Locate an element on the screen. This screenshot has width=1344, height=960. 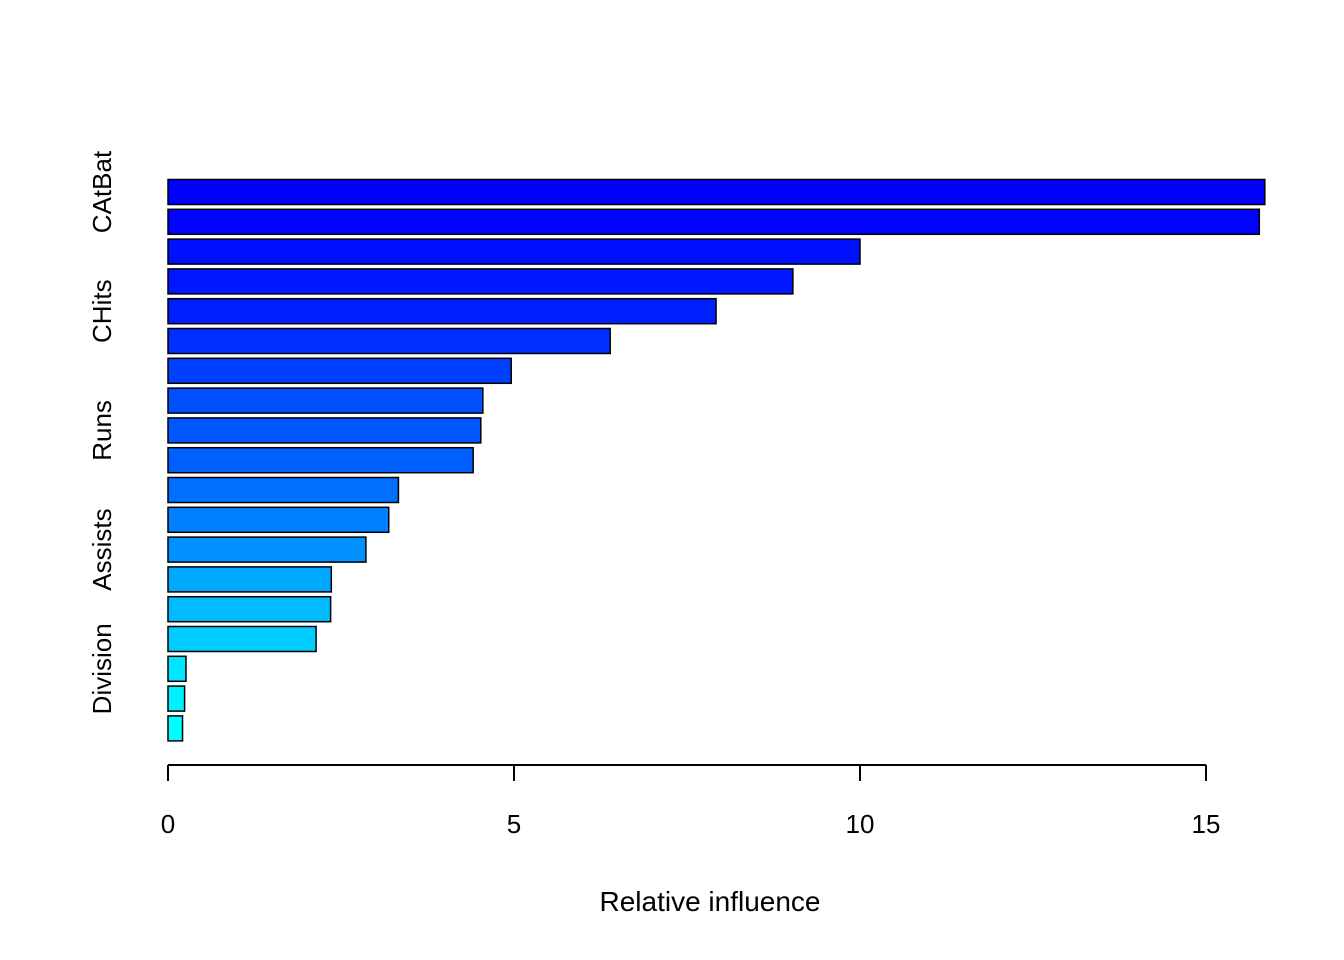
y-category-label: CAtBat is located at coordinates (102, 191).